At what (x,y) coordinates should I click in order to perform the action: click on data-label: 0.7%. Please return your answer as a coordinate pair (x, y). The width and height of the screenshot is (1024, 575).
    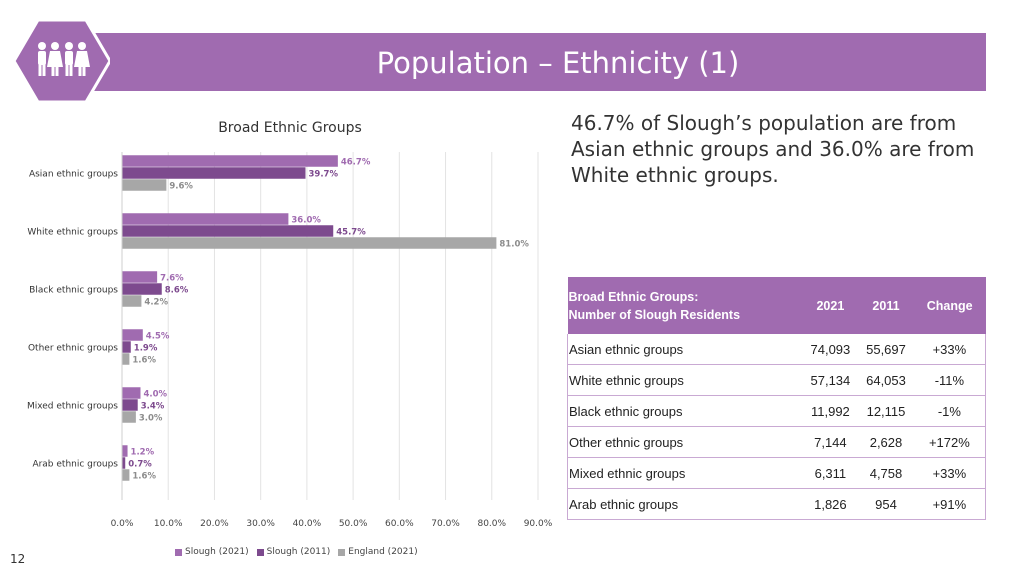
    Looking at the image, I should click on (140, 464).